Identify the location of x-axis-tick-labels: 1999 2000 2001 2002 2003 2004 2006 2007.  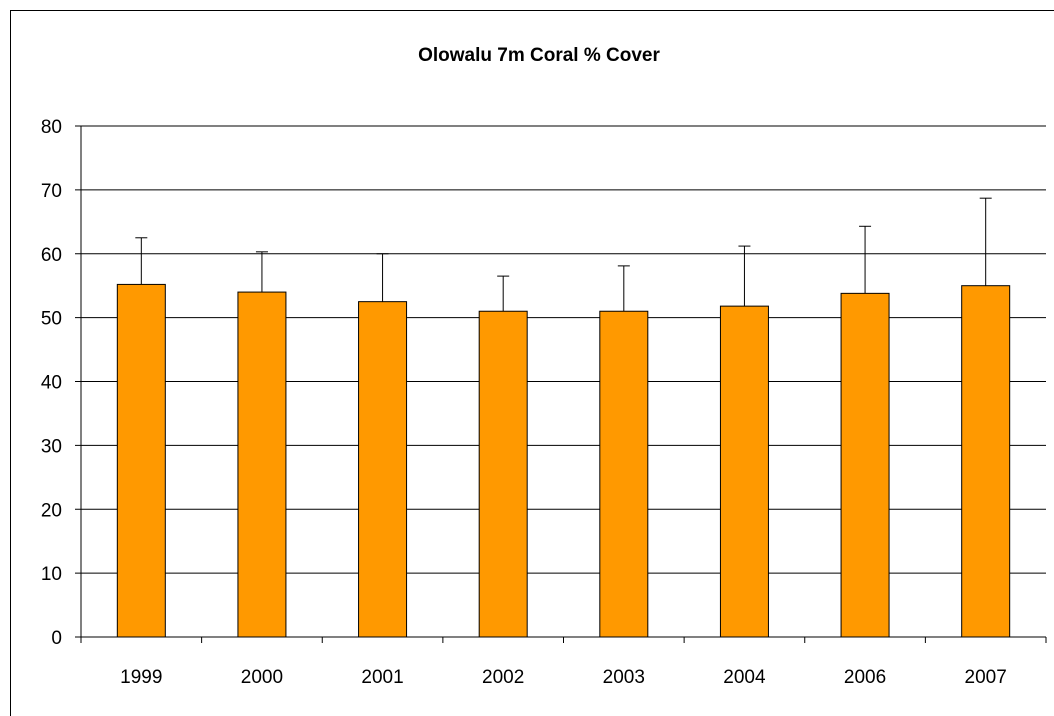
(563, 677).